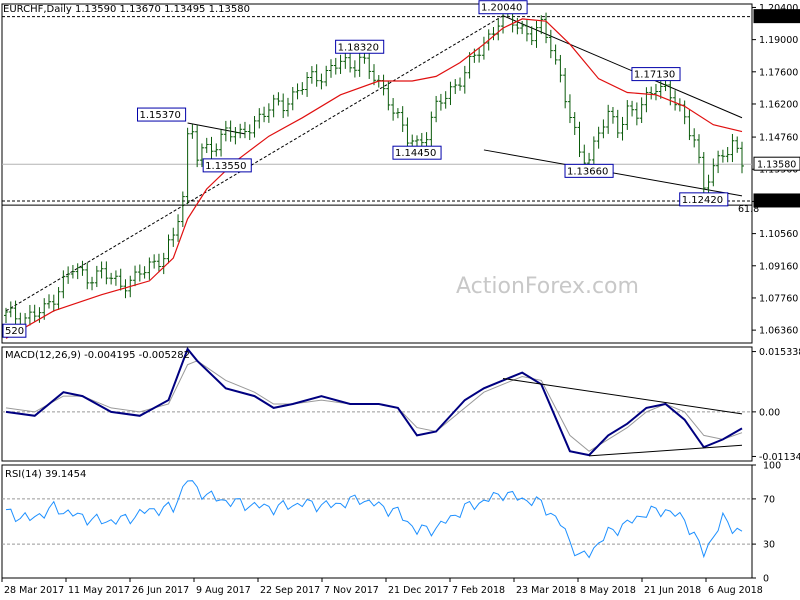 The image size is (800, 600). What do you see at coordinates (99, 590) in the screenshot?
I see `x-tick-label: 11 May 2017` at bounding box center [99, 590].